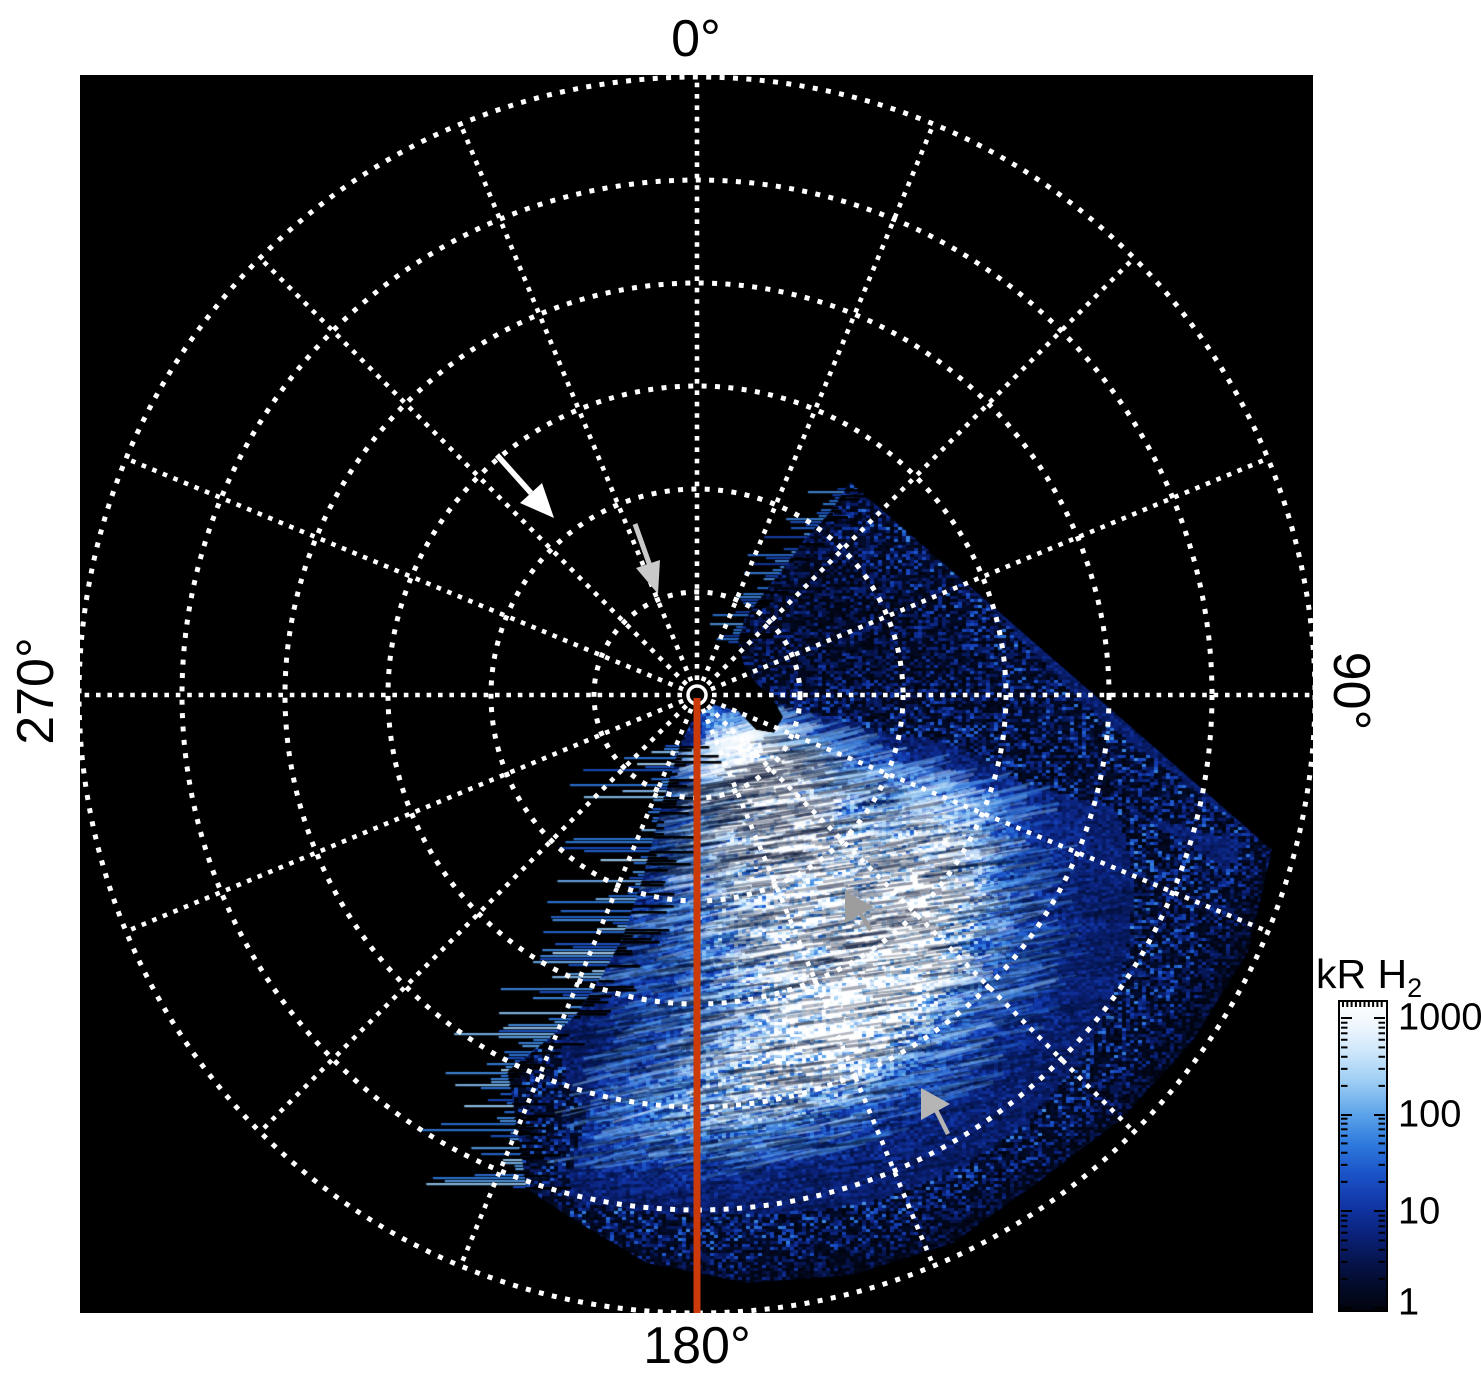 The height and width of the screenshot is (1386, 1481). I want to click on angle-label-270: 270°, so click(36, 691).